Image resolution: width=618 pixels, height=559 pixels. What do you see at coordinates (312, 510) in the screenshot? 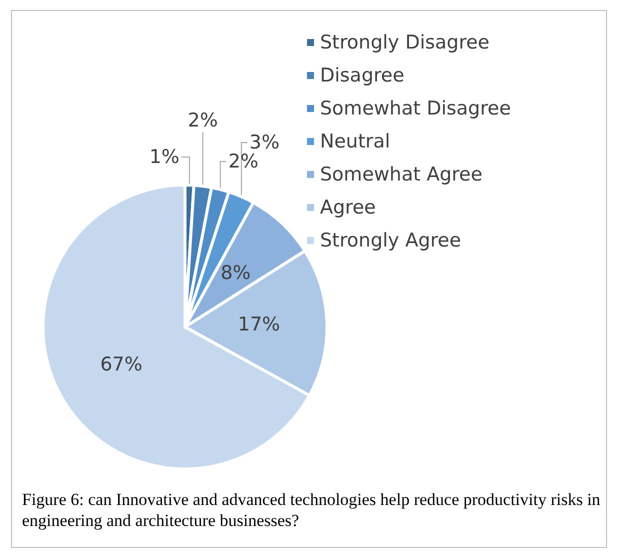
I see `caption: Figure 6: can Innovative and advanced technologies help reduce productivity risks in engineering and architecture businesses?` at bounding box center [312, 510].